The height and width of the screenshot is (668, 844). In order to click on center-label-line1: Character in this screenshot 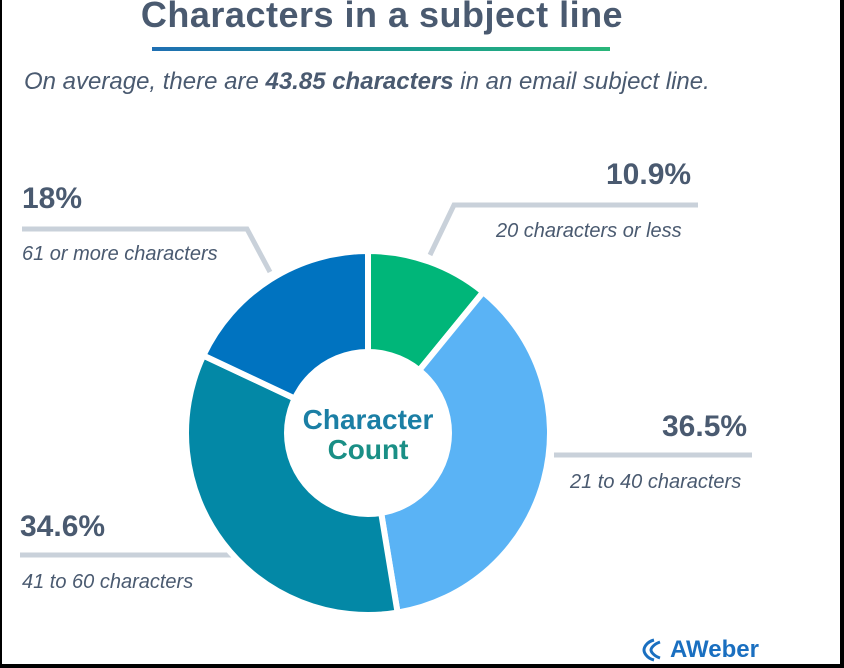, I will do `click(368, 419)`.